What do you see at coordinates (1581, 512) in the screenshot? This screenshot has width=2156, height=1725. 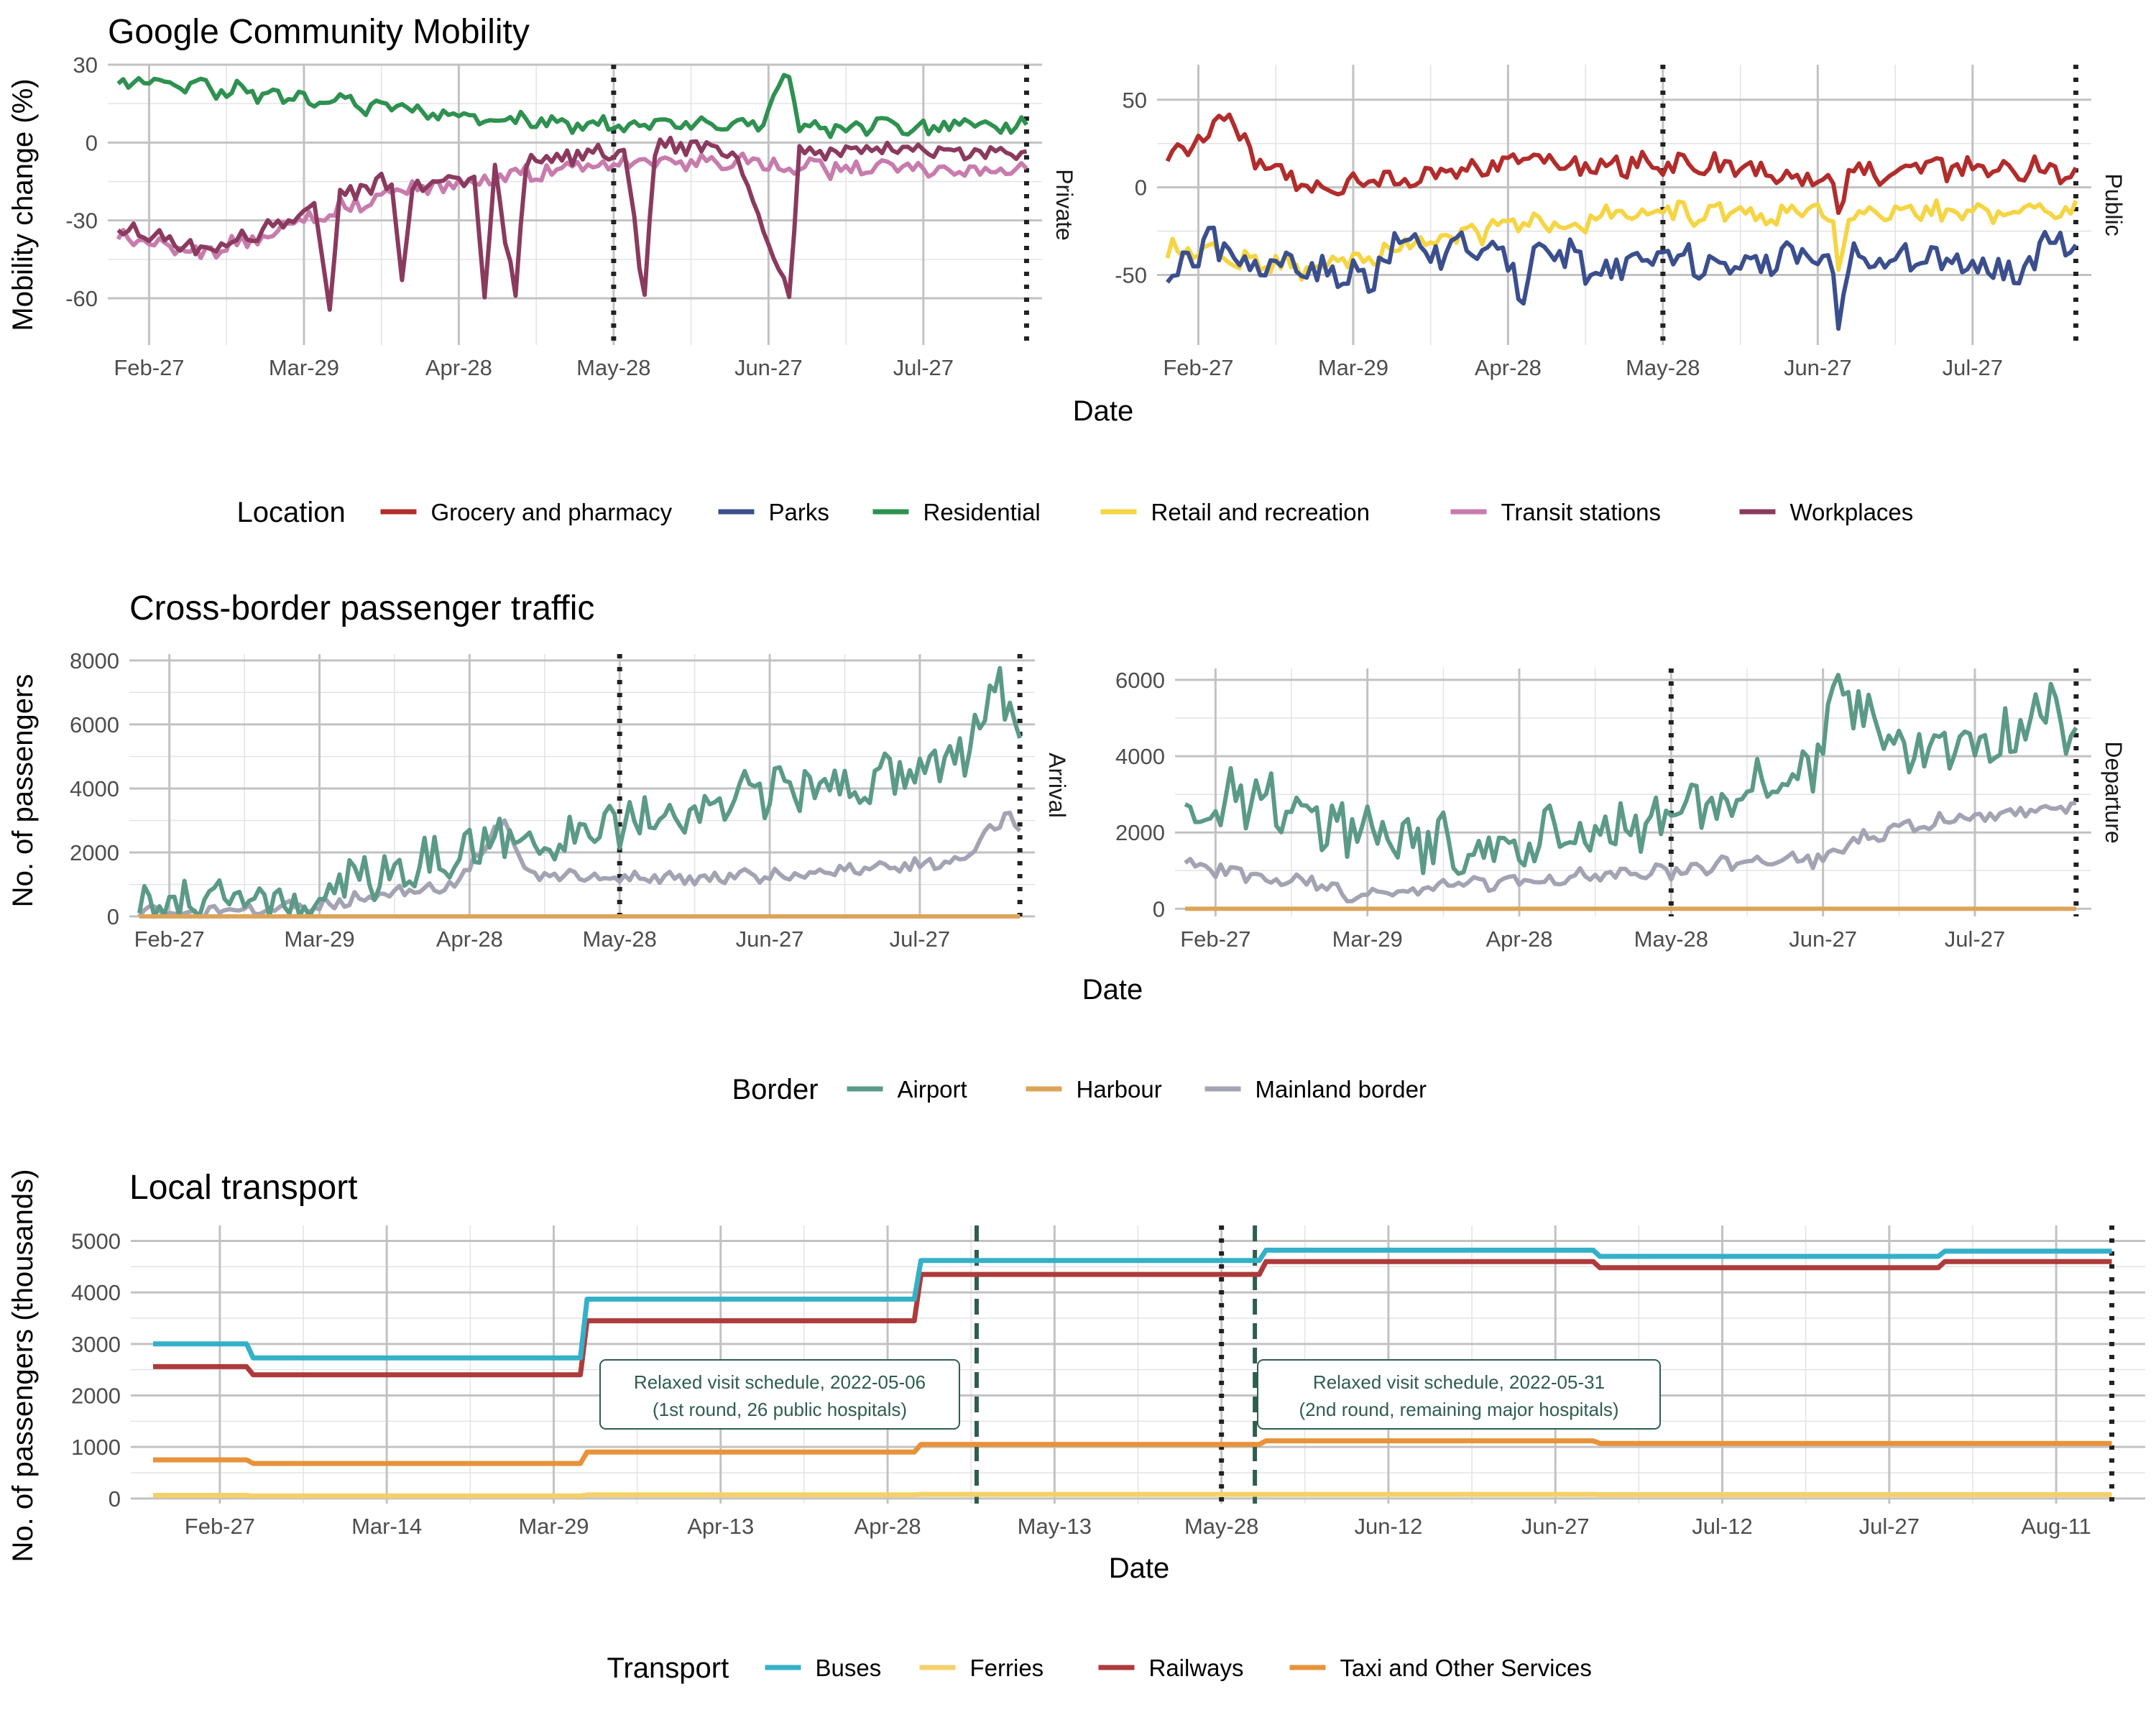 I see `legend-label: Transit stations` at bounding box center [1581, 512].